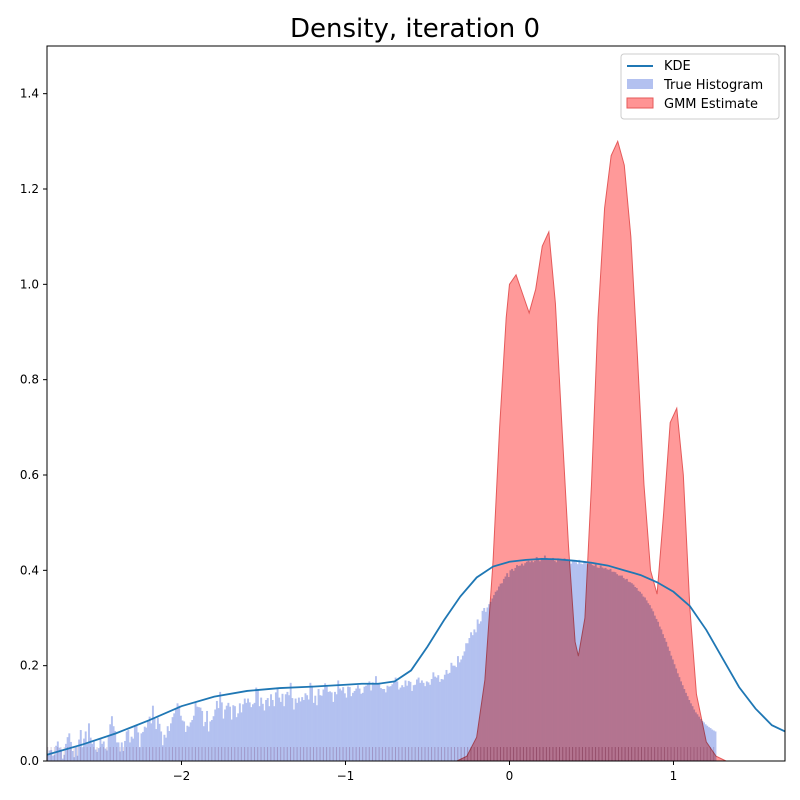 This screenshot has height=800, width=800. What do you see at coordinates (640, 103) in the screenshot?
I see `legend-gmm-swatch` at bounding box center [640, 103].